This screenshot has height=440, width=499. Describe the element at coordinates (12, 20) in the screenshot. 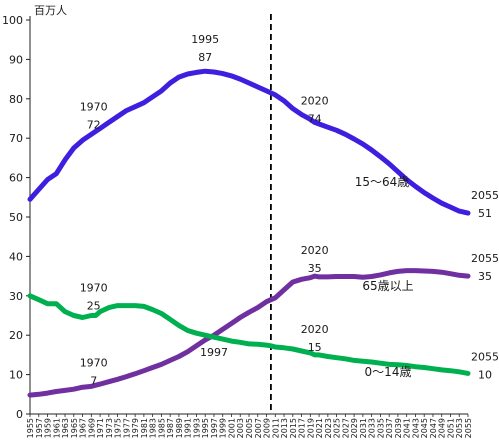

I see `y-tick-label: 100` at that location.